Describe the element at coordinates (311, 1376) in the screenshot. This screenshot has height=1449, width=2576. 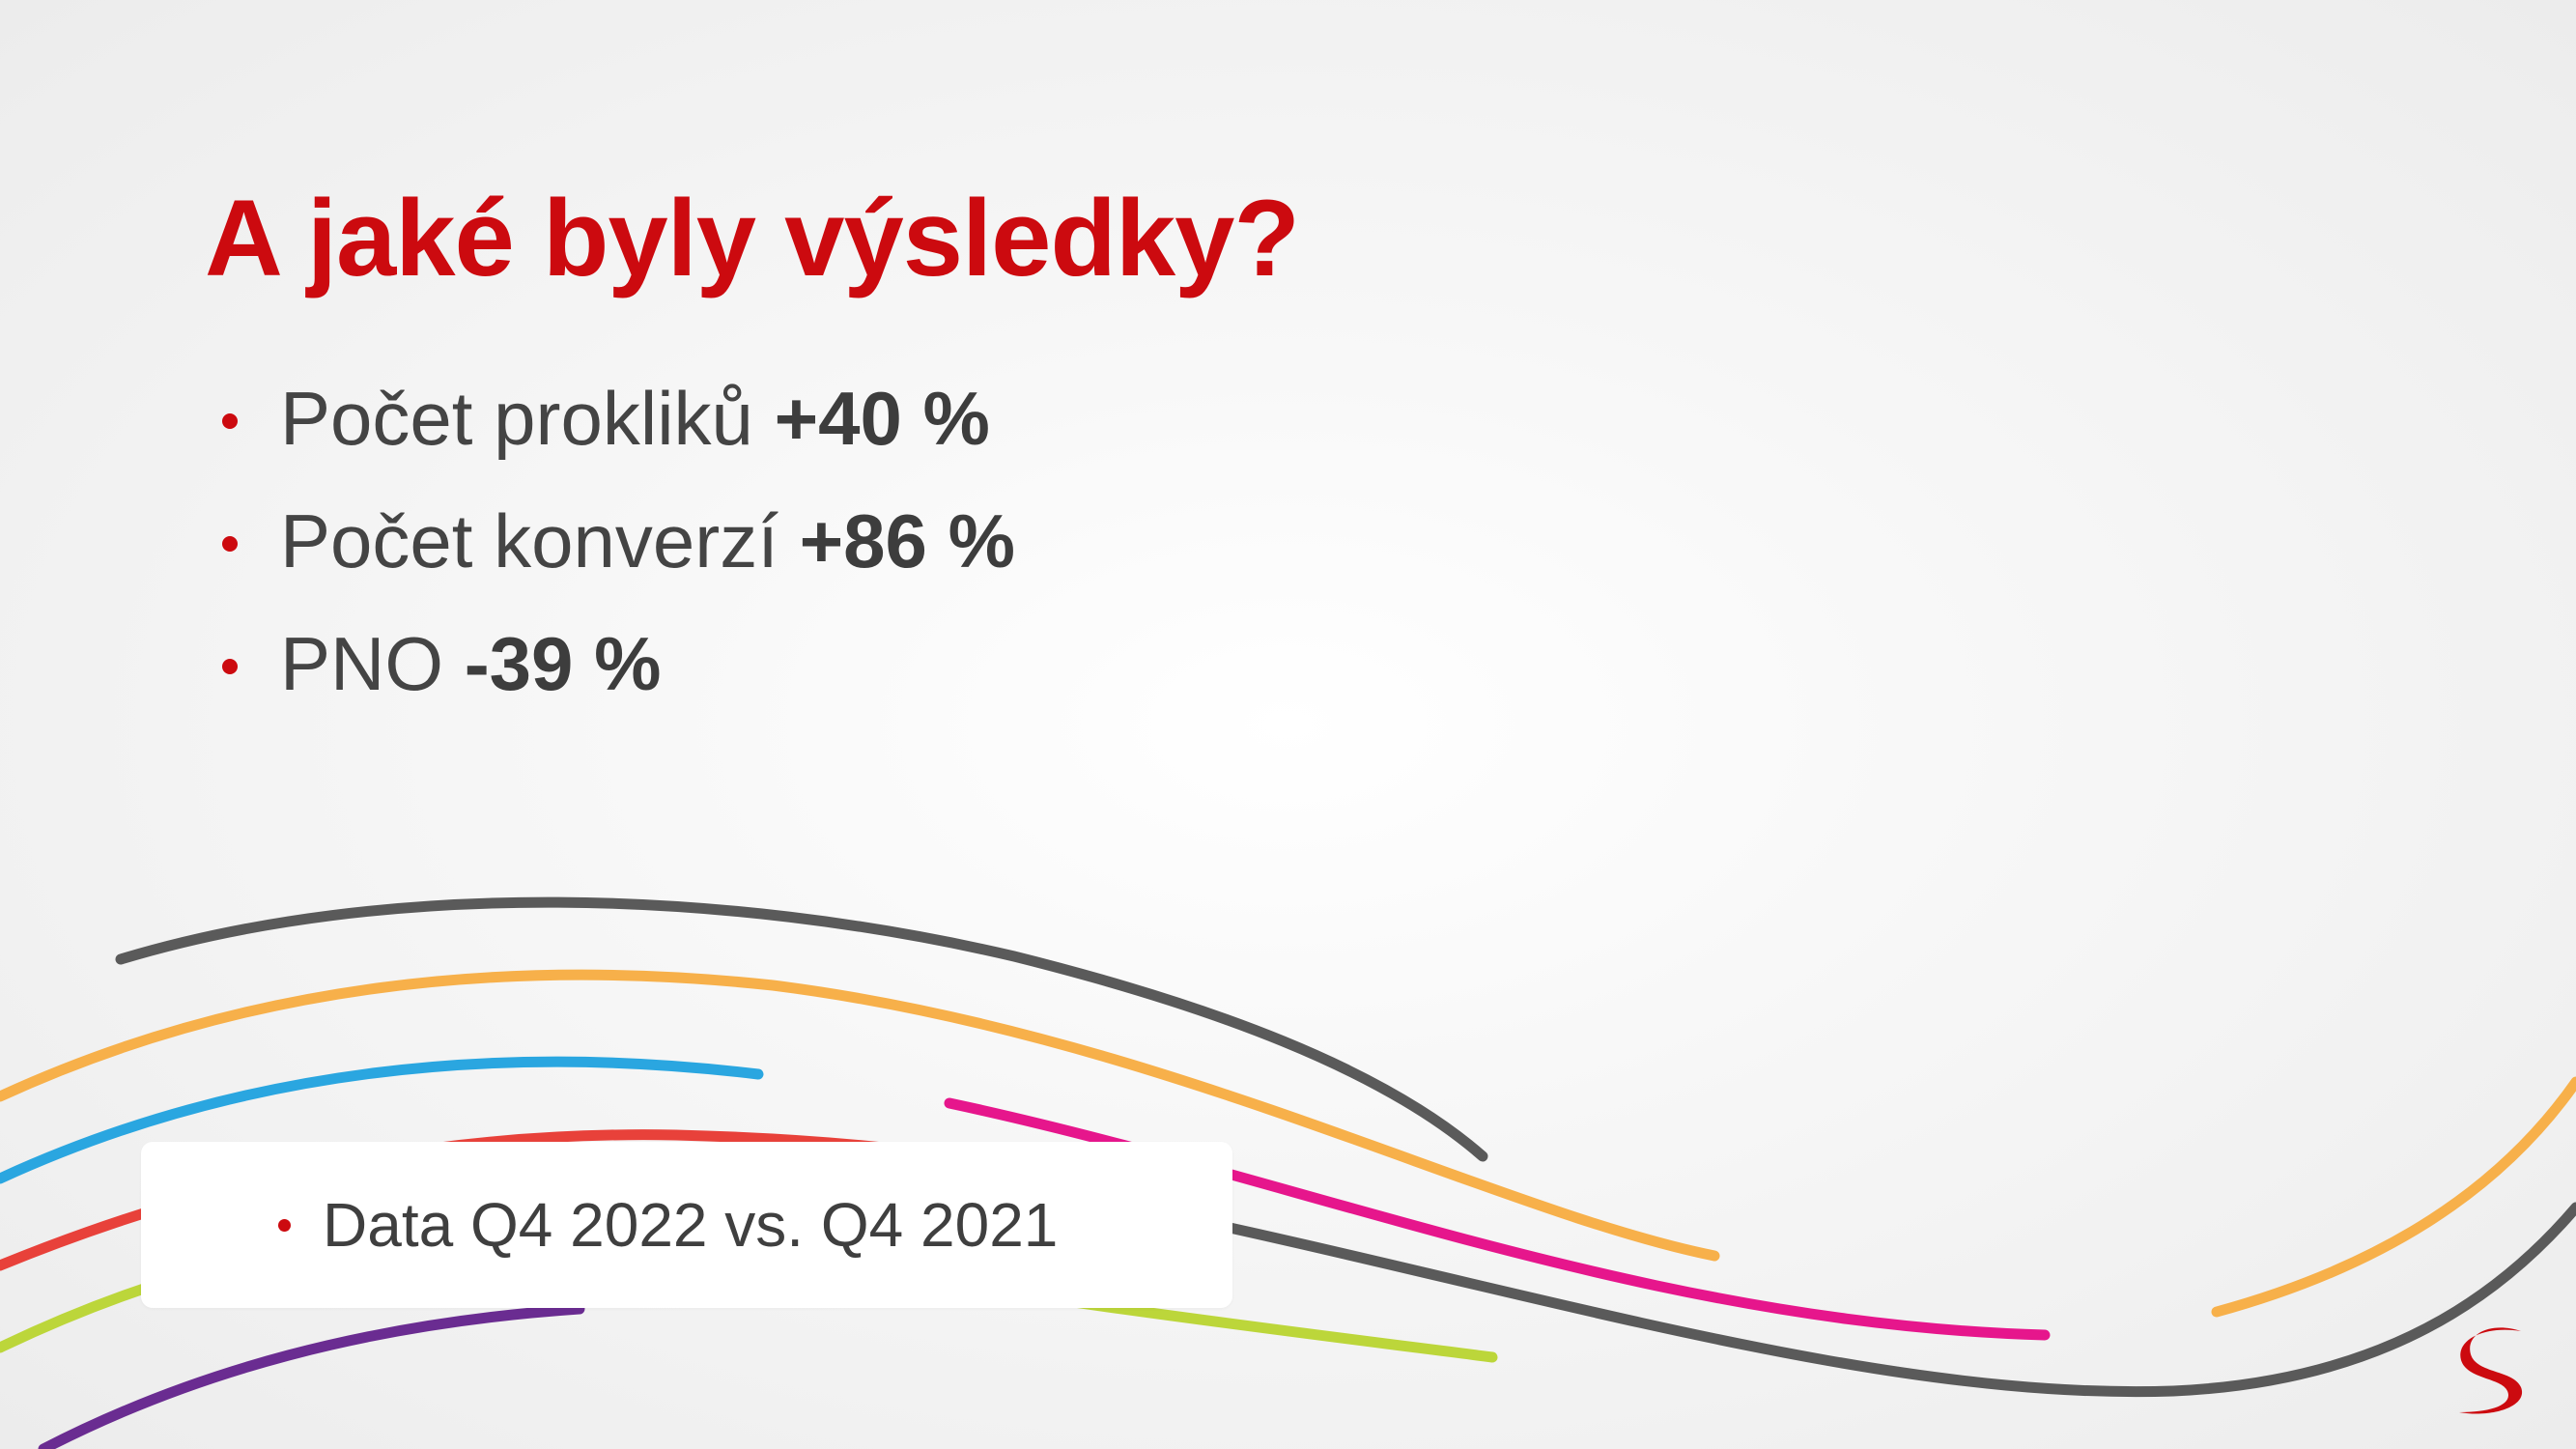
I see `wave-purple` at that location.